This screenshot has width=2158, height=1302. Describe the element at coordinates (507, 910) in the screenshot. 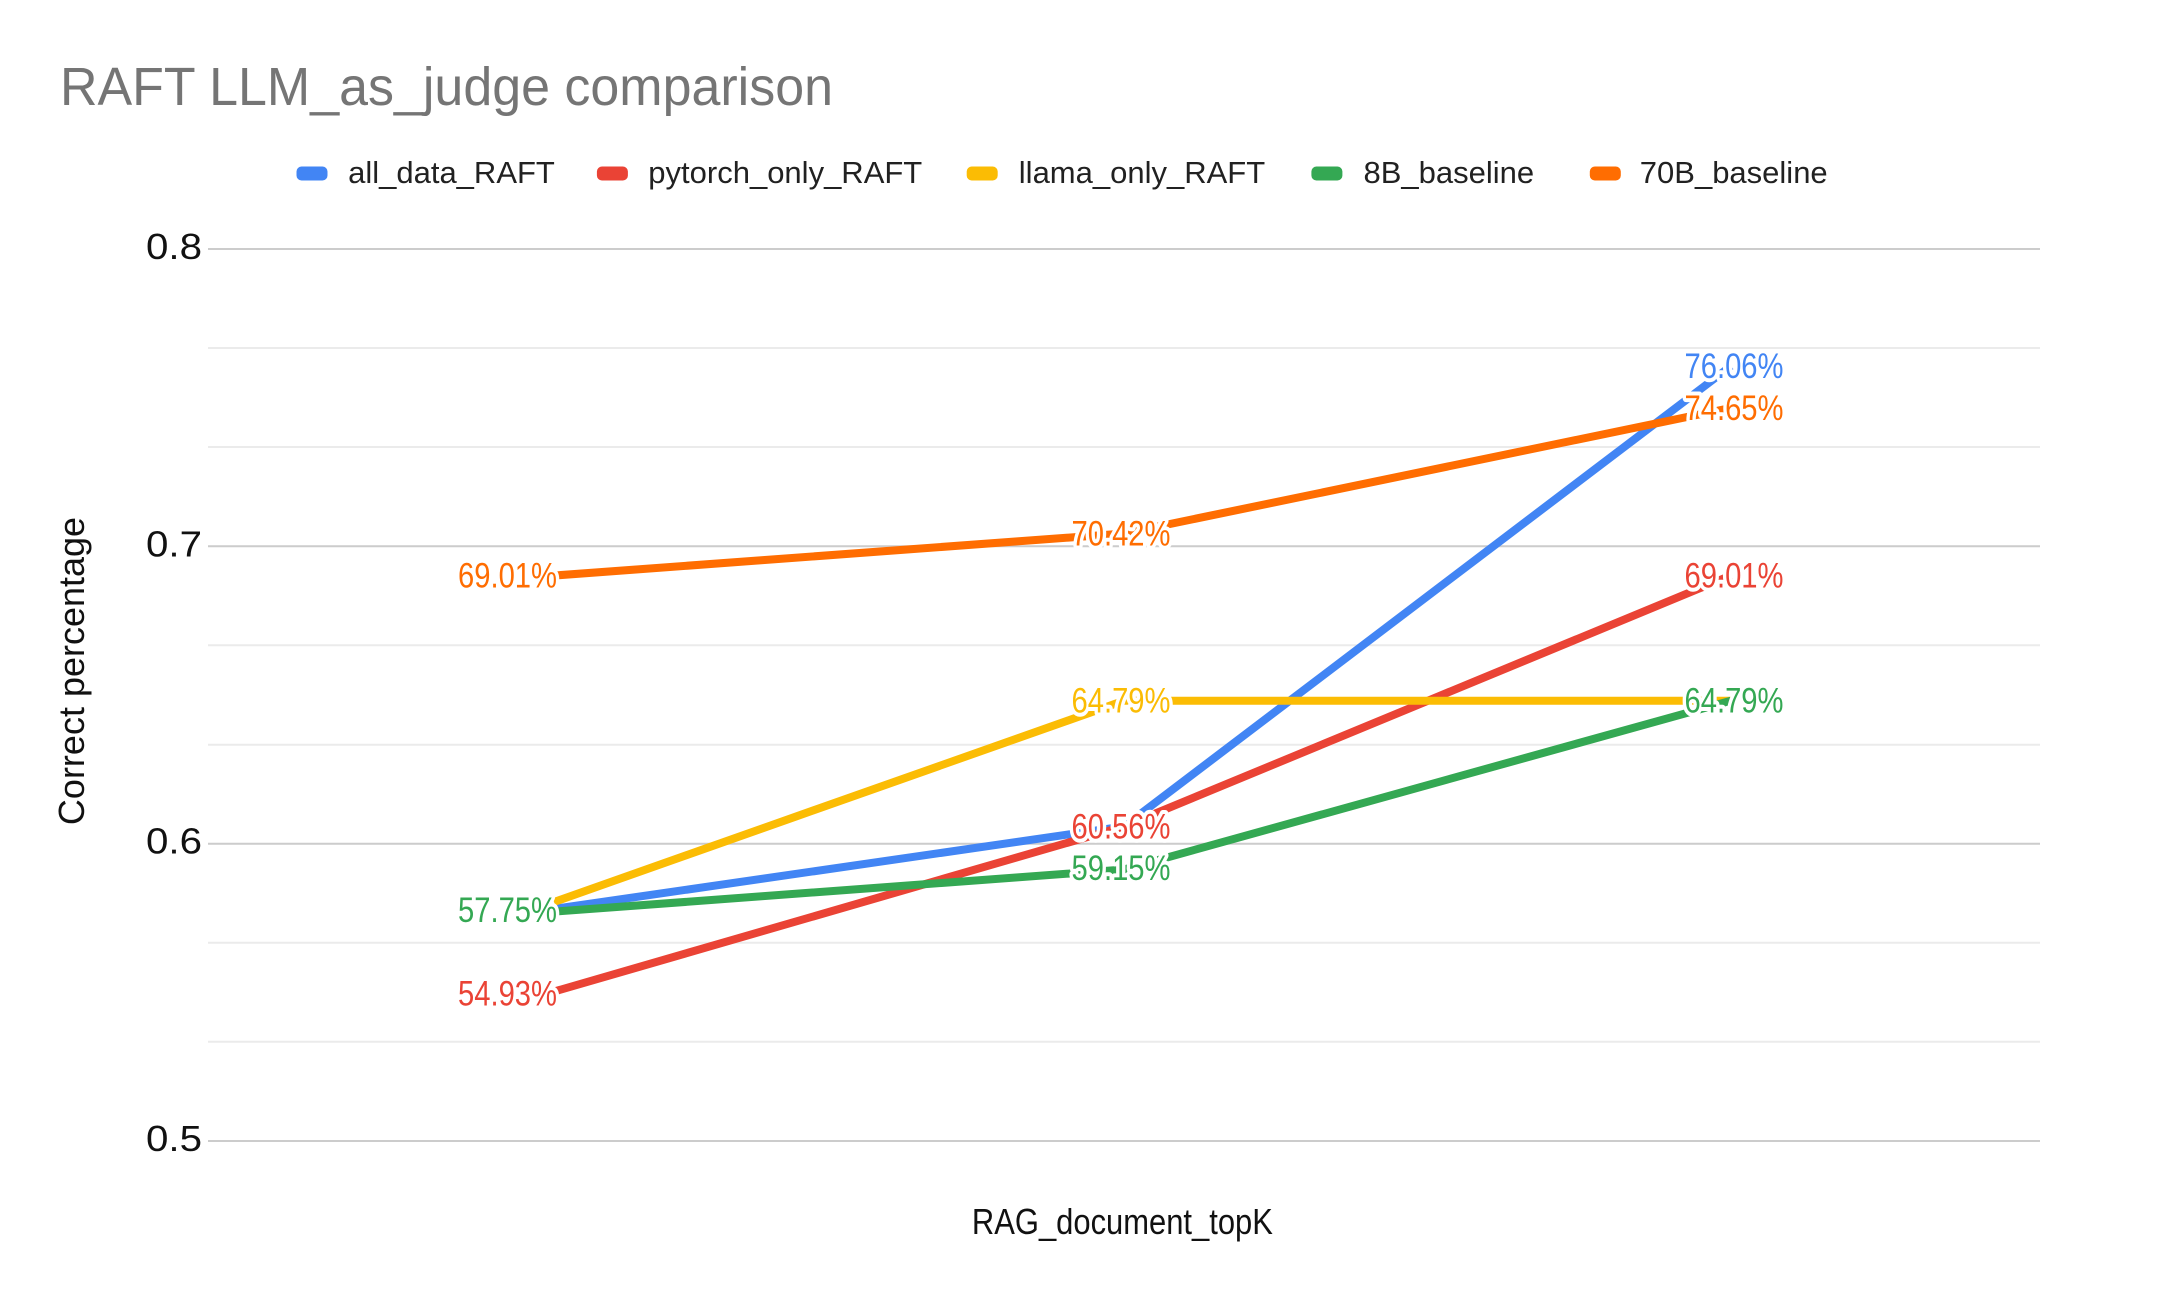

I see `svg-text: 57.75%` at that location.